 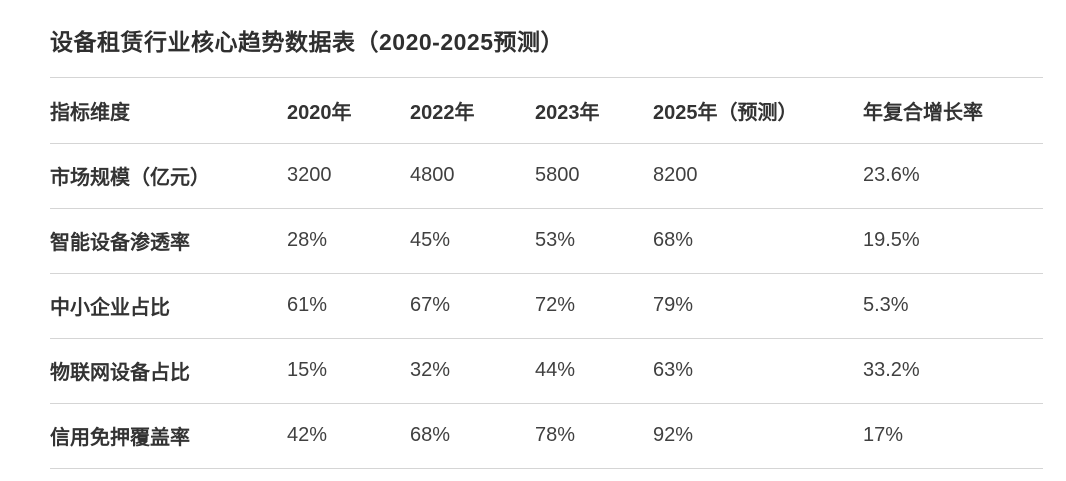 What do you see at coordinates (472, 111) in the screenshot?
I see `column-header-2022: 2022年` at bounding box center [472, 111].